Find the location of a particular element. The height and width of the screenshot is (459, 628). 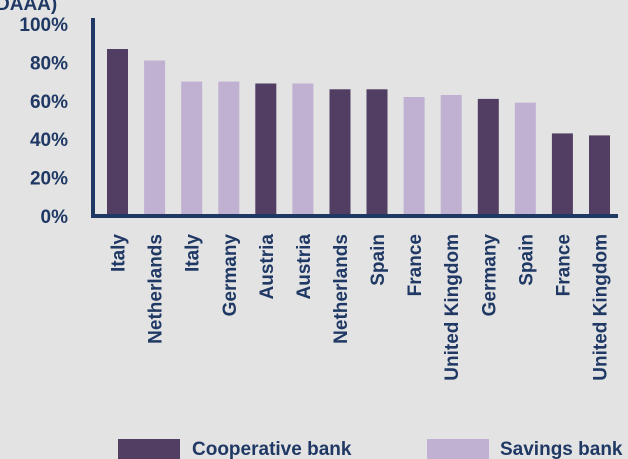

y-tick-label: 80% is located at coordinates (49, 63).